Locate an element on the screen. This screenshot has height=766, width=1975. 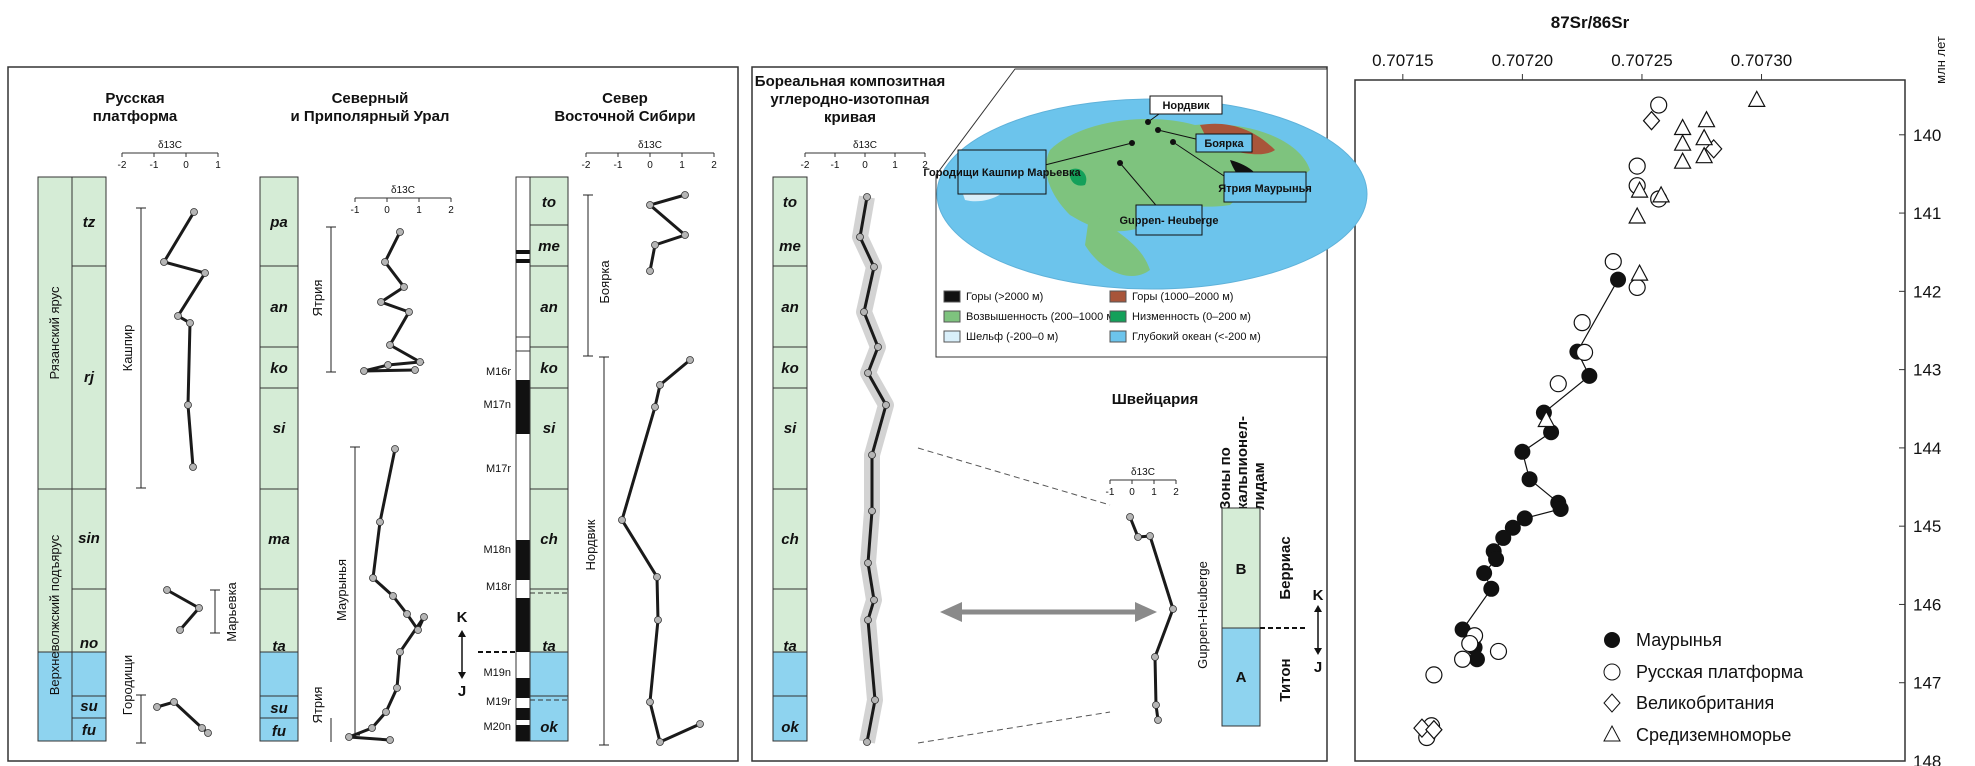
volga-label: Верхневолжский подъярус is located at coordinates (54, 614).